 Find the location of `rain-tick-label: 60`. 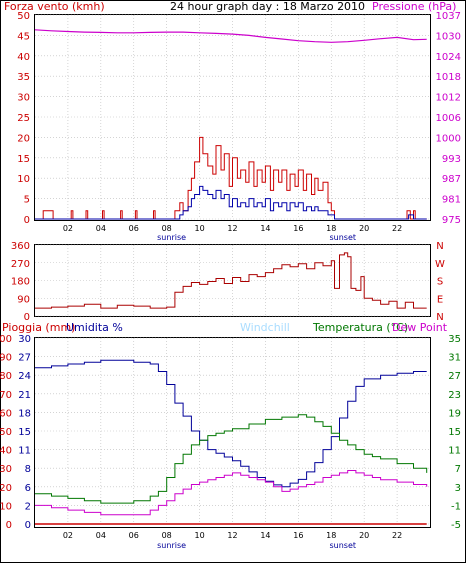

rain-tick-label: 60 is located at coordinates (6, 413).